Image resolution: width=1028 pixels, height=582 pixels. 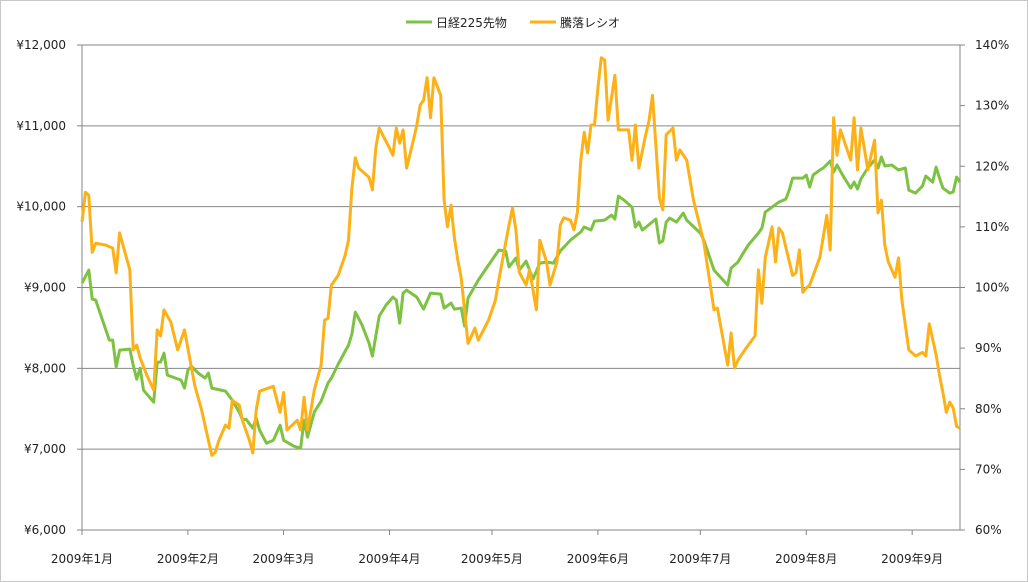 What do you see at coordinates (41, 126) in the screenshot?
I see `left-axis-tick-label: ¥11,000` at bounding box center [41, 126].